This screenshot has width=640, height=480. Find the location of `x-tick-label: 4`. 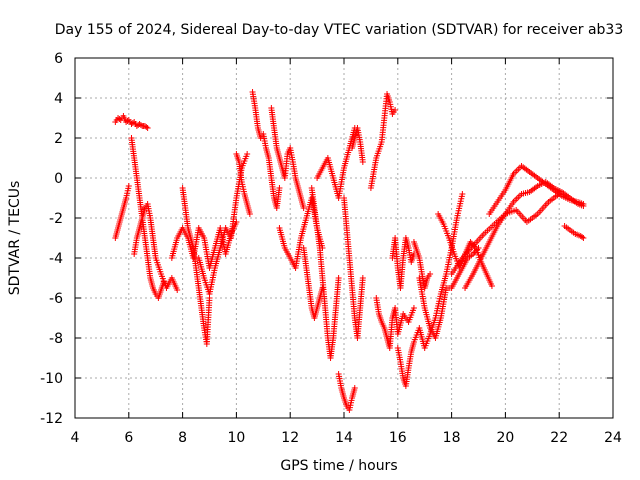

x-tick-label: 4 is located at coordinates (75, 438).